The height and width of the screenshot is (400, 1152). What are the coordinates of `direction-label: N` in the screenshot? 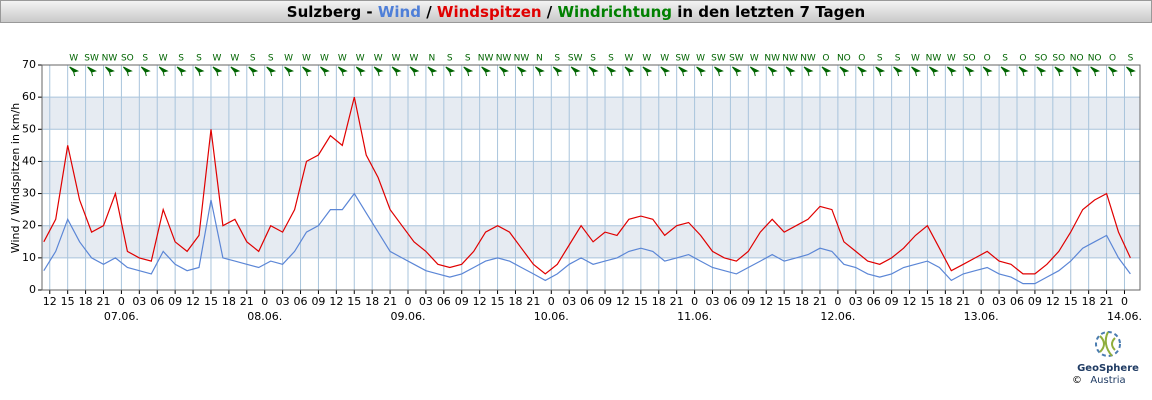 It's located at (432, 59).